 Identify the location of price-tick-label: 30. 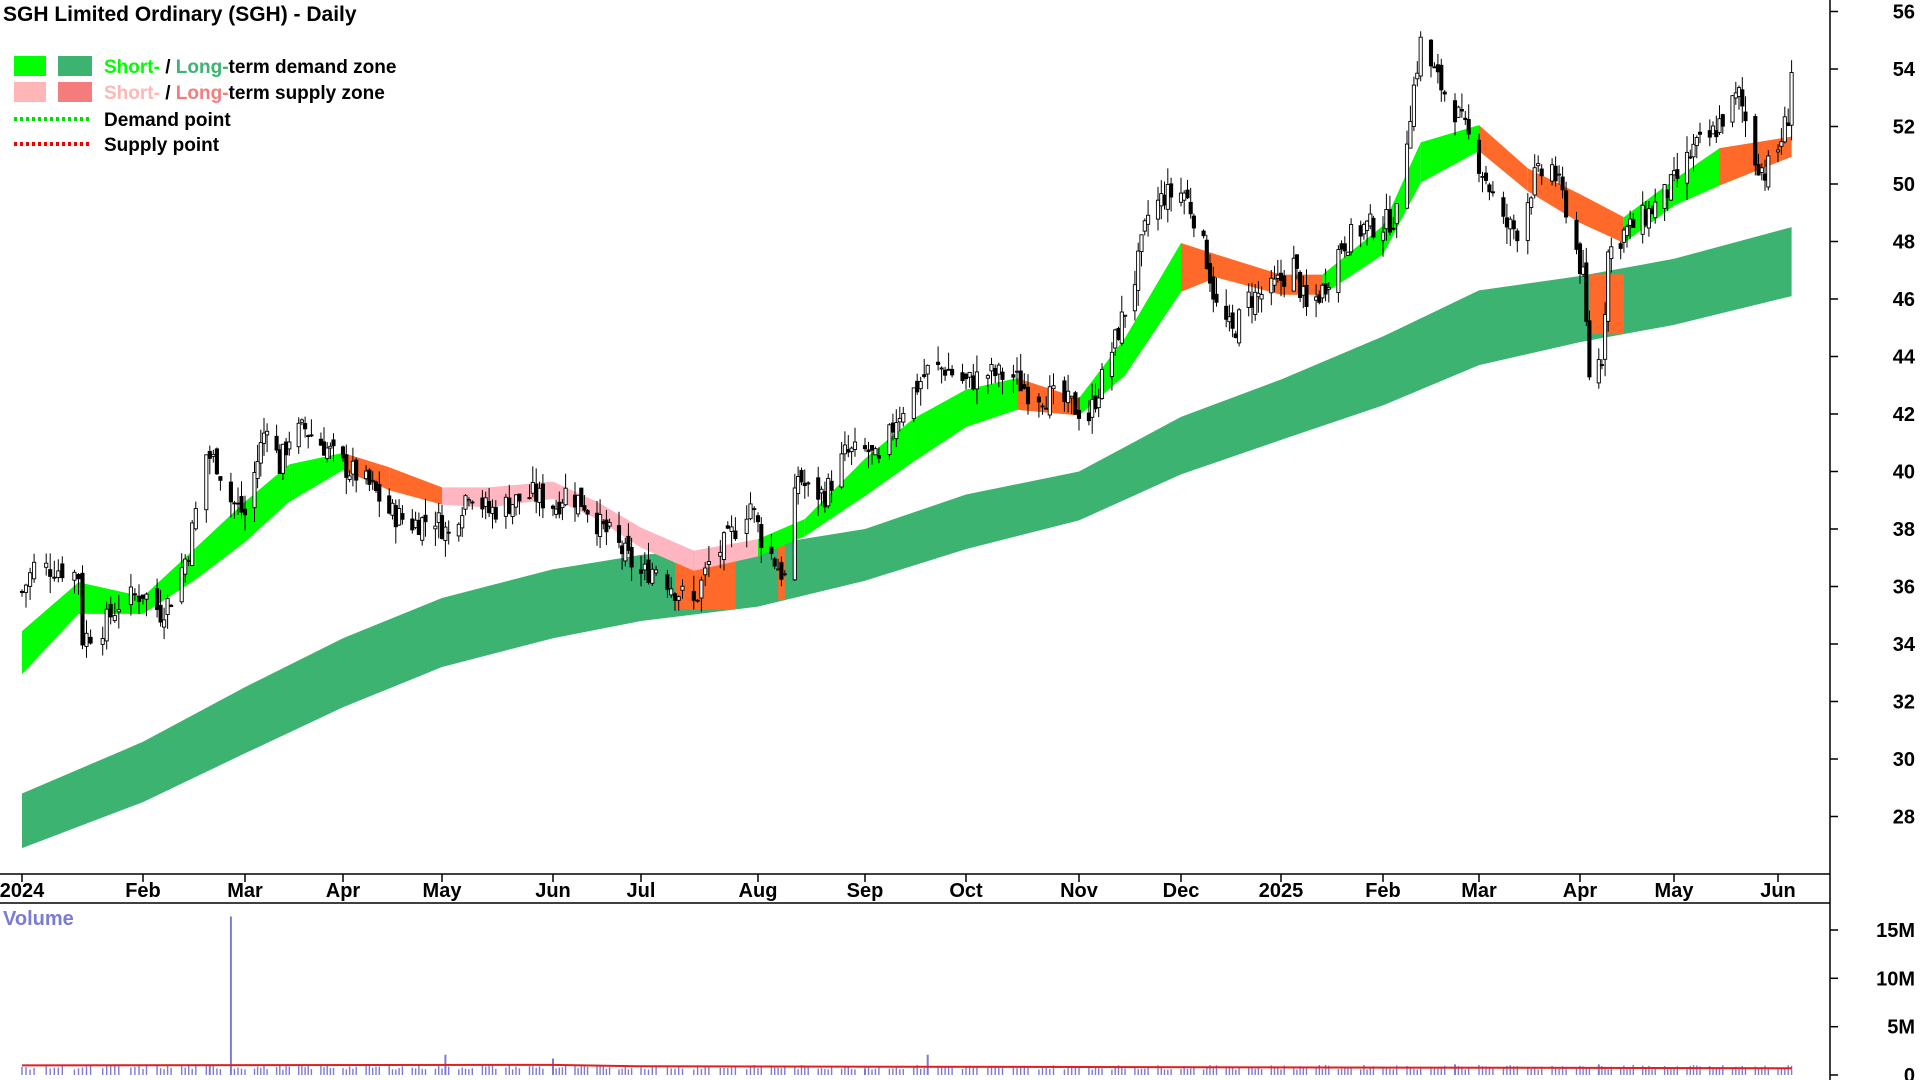
(1904, 760).